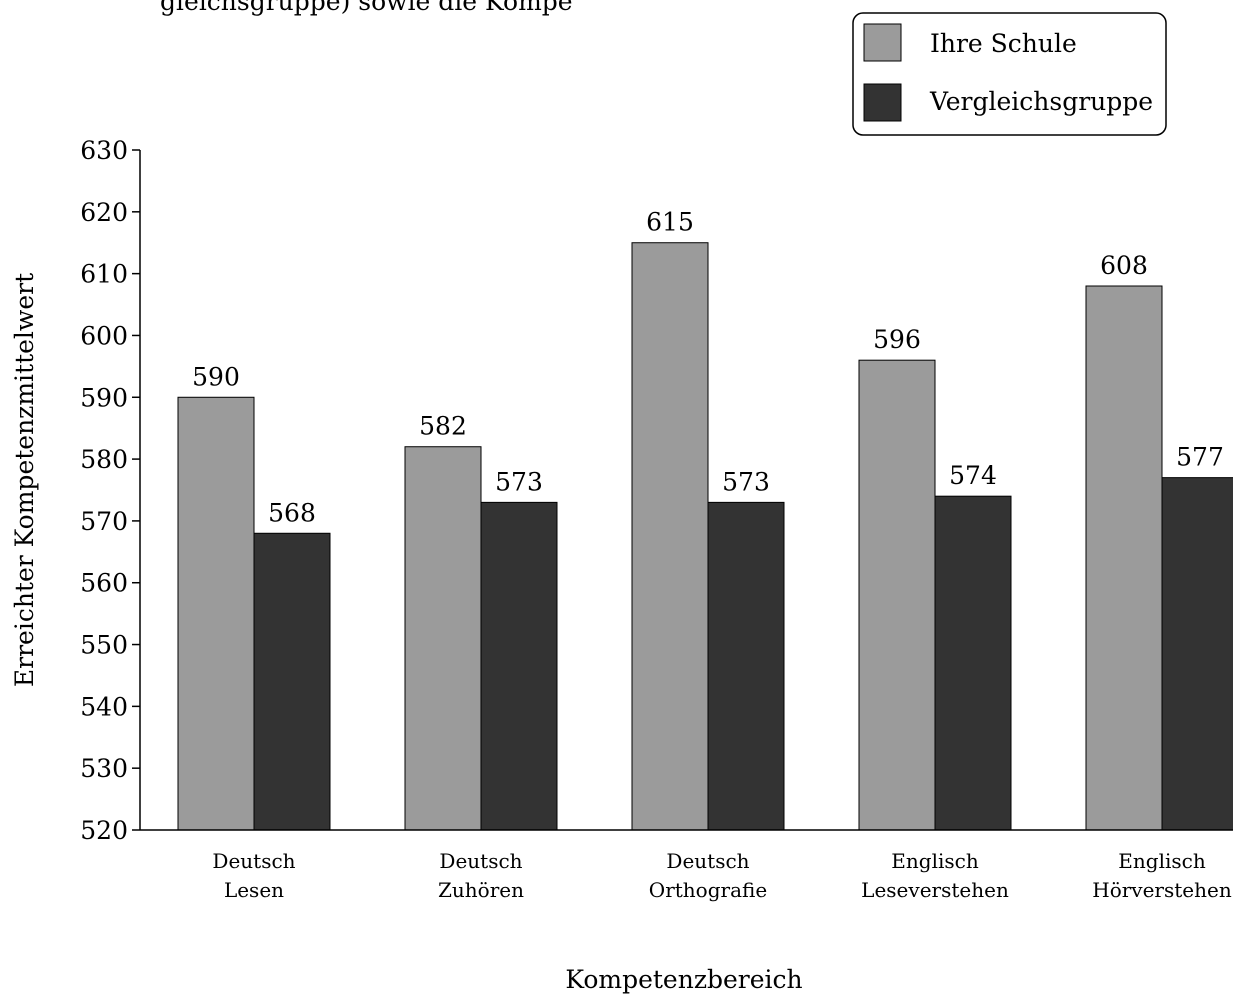  Describe the element at coordinates (104, 706) in the screenshot. I see `y-tick-label: 540` at that location.